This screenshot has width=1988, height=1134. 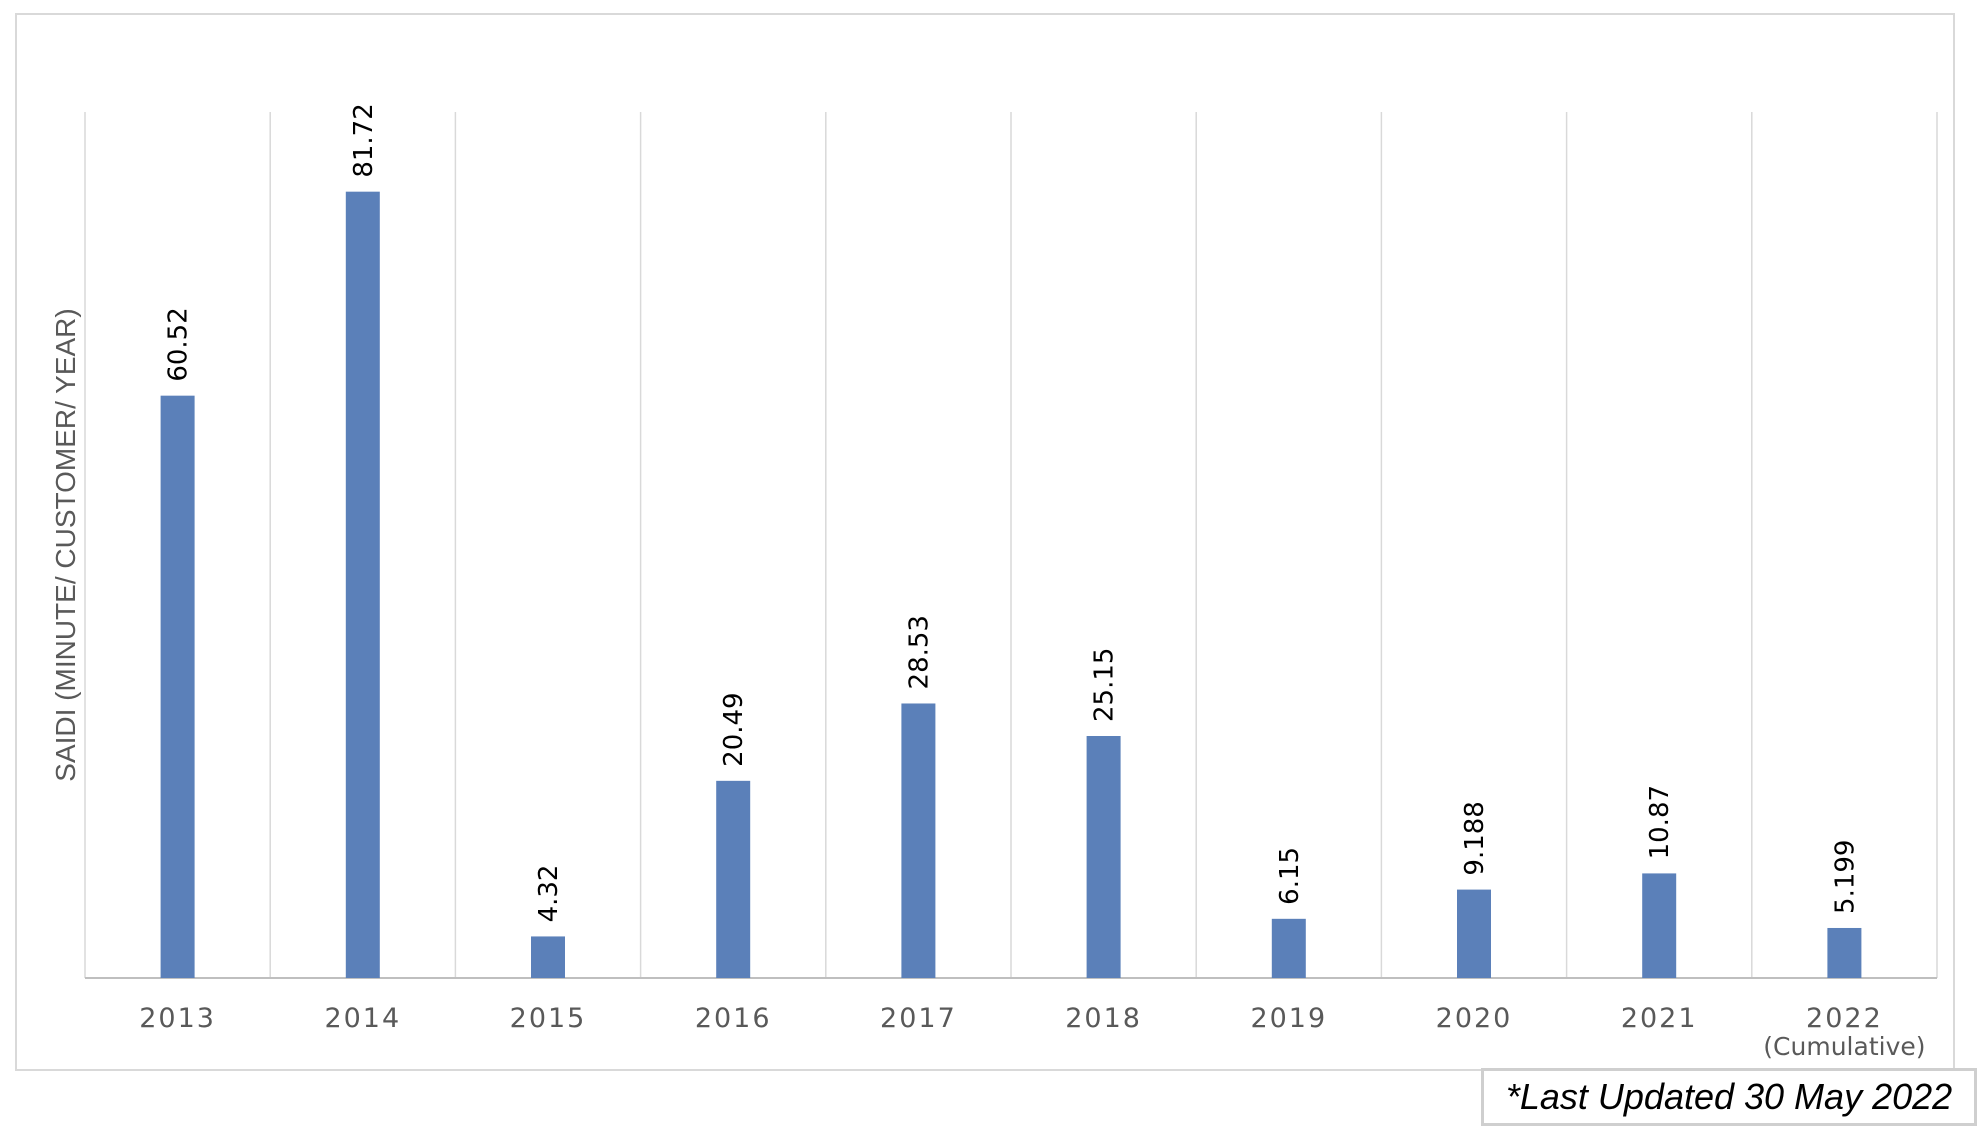 I want to click on bar-2020, so click(x=1474, y=933).